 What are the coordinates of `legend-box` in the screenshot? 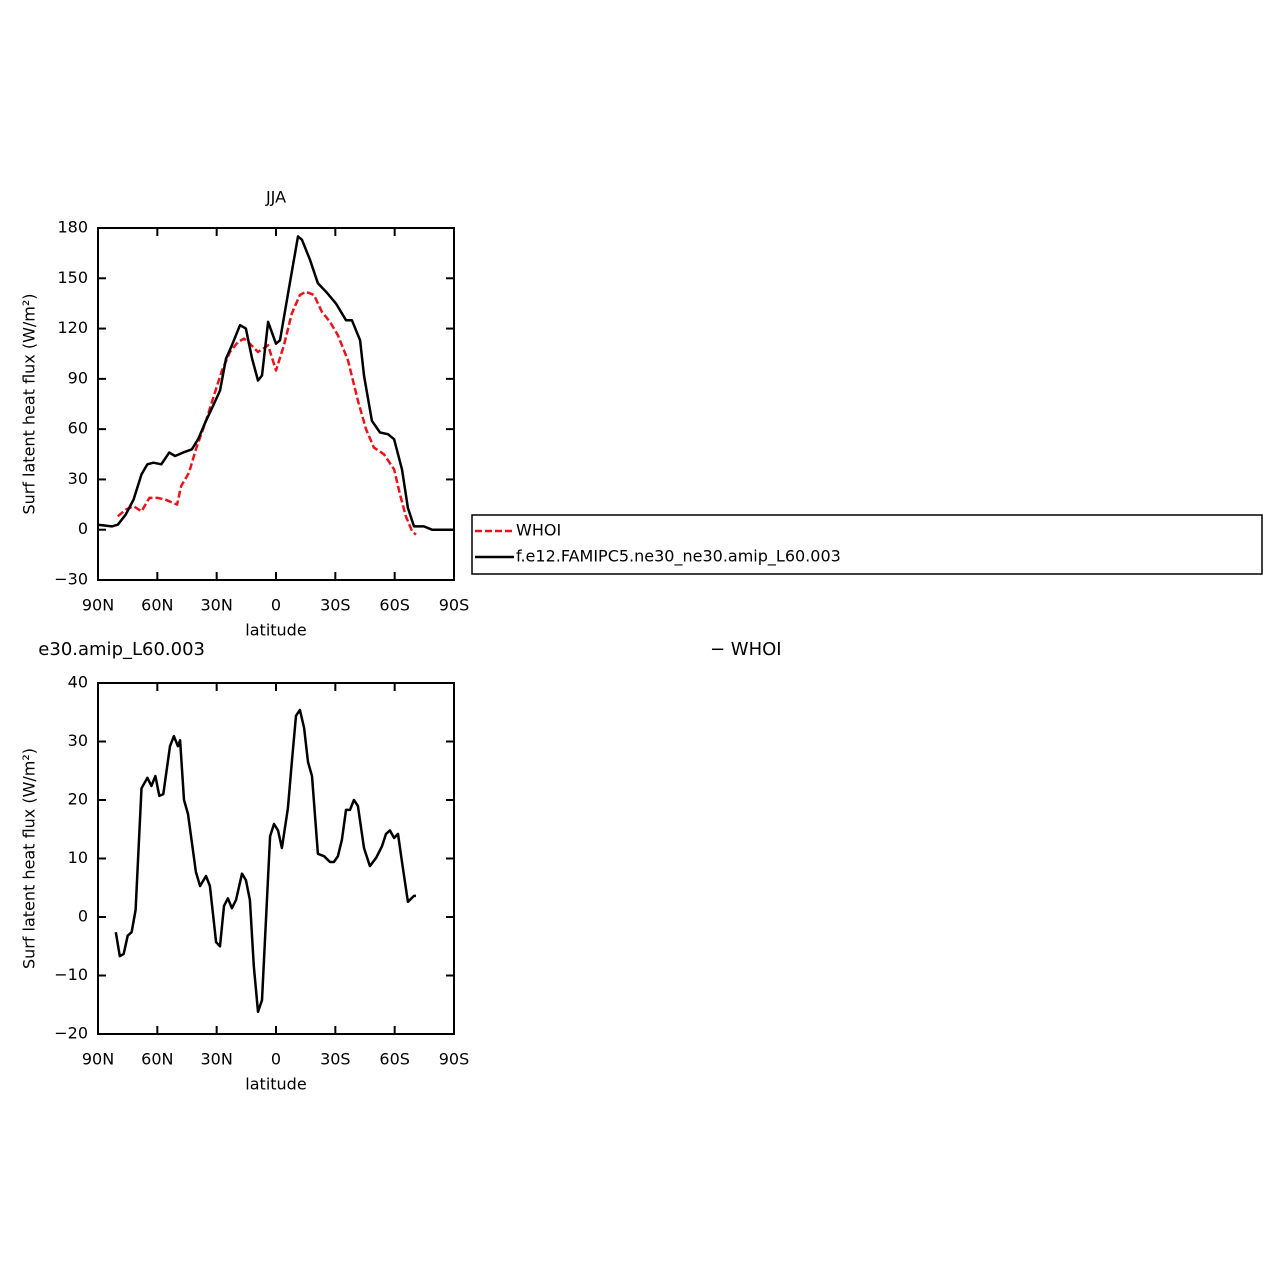 It's located at (867, 544).